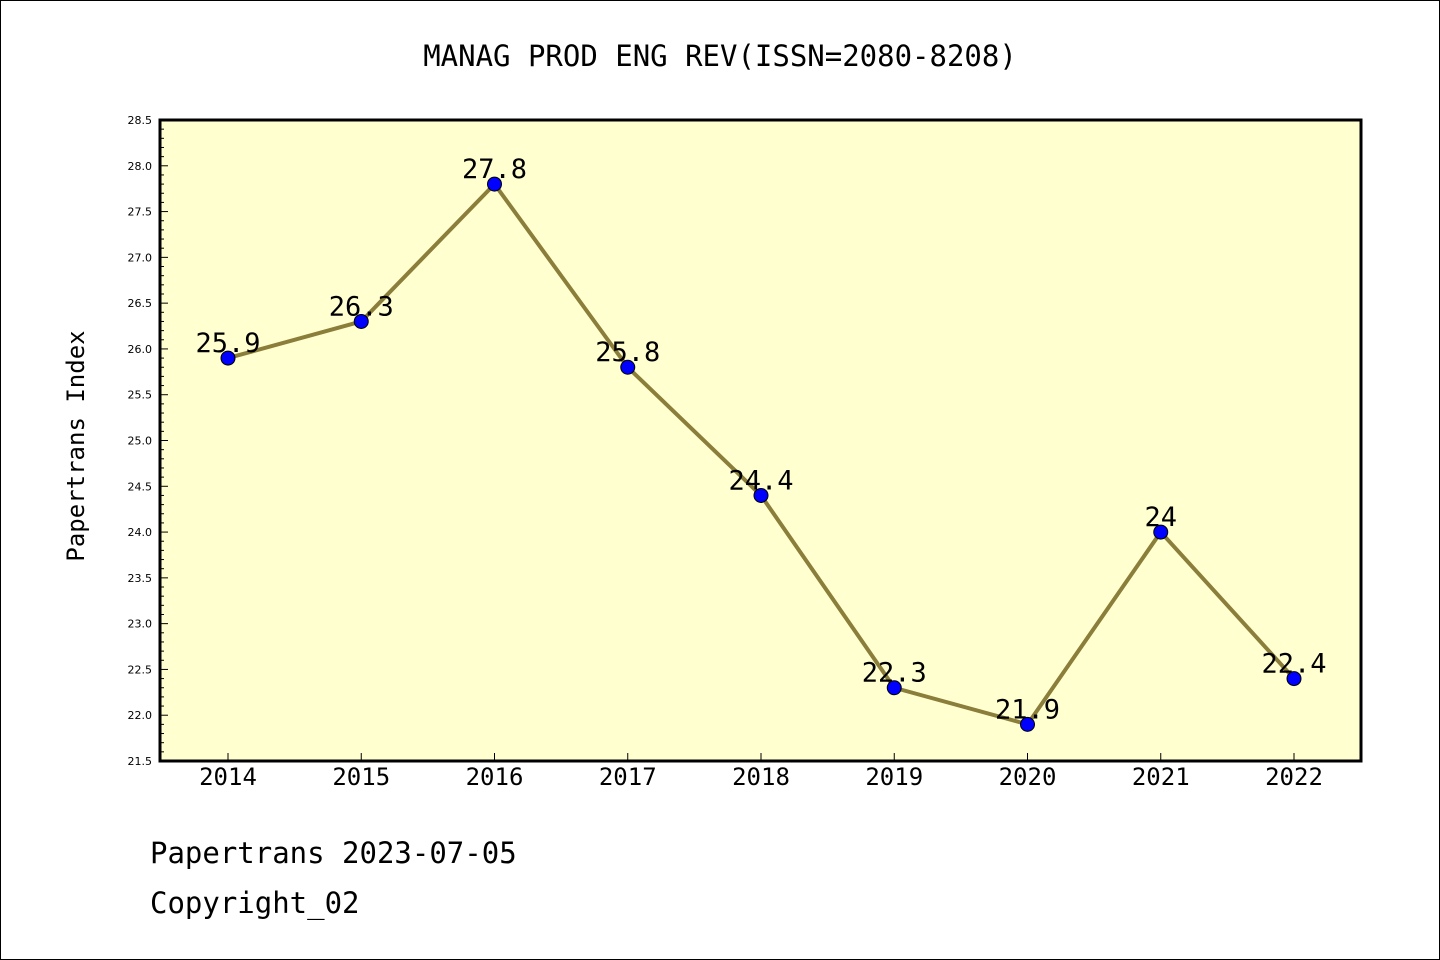  What do you see at coordinates (894, 777) in the screenshot?
I see `x-tick-label: 2019` at bounding box center [894, 777].